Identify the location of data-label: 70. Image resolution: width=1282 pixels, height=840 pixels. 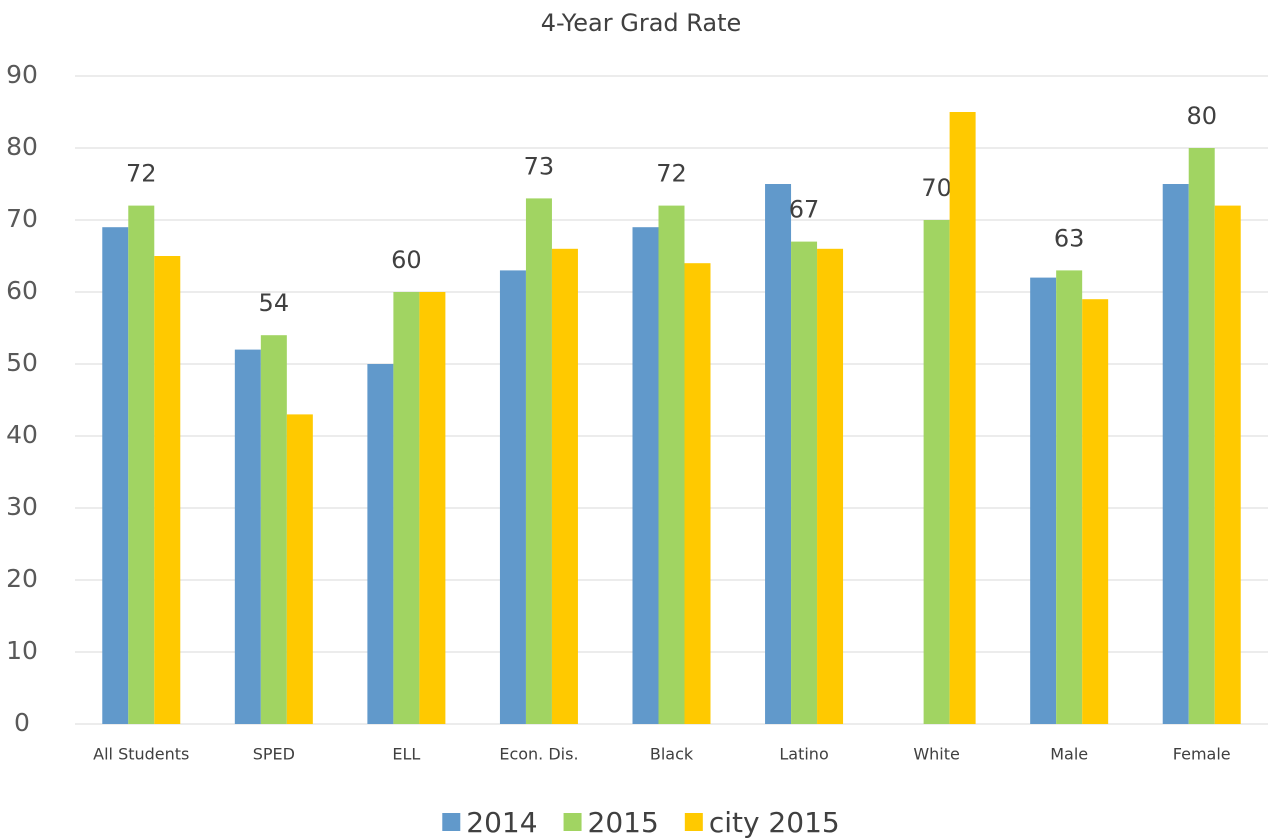
(936, 188).